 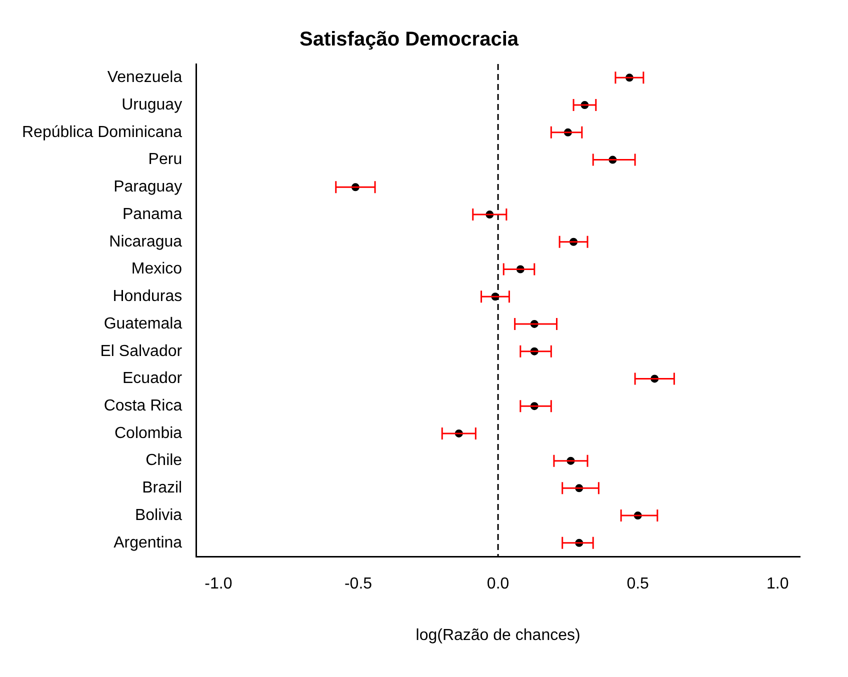 I want to click on y-tick-label: Panama, so click(x=152, y=214).